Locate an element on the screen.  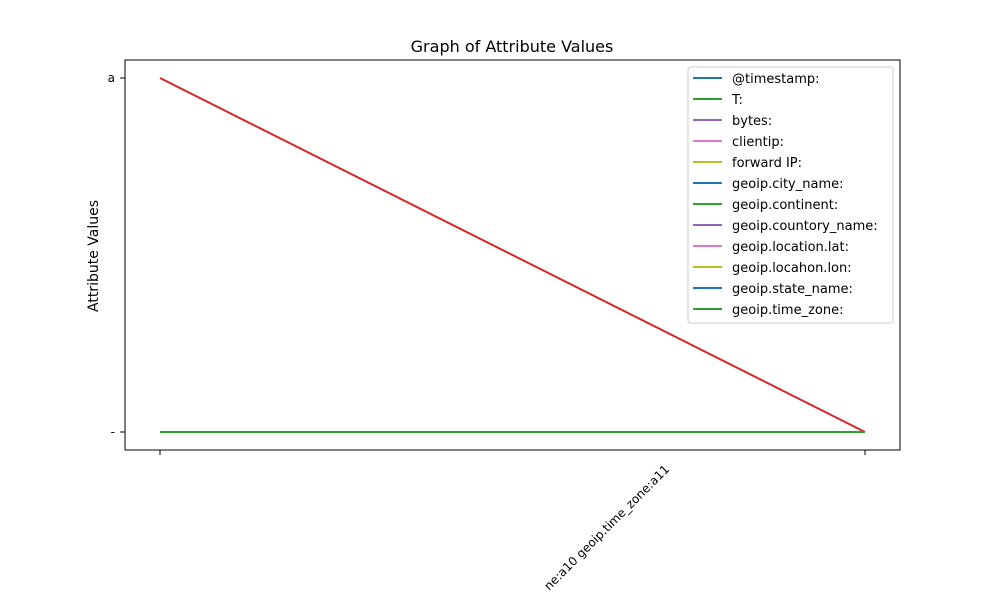
y-tick-label-0: - is located at coordinates (113, 432).